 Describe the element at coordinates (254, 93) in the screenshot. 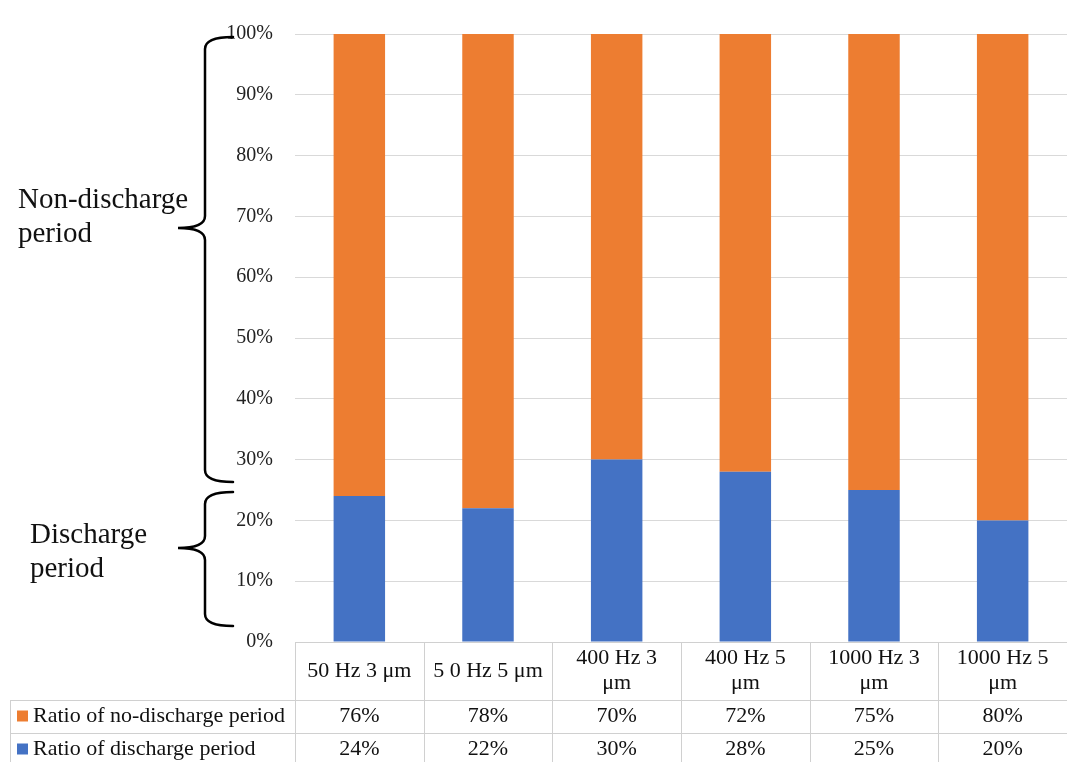

I see `y-tick-label: 90%` at that location.